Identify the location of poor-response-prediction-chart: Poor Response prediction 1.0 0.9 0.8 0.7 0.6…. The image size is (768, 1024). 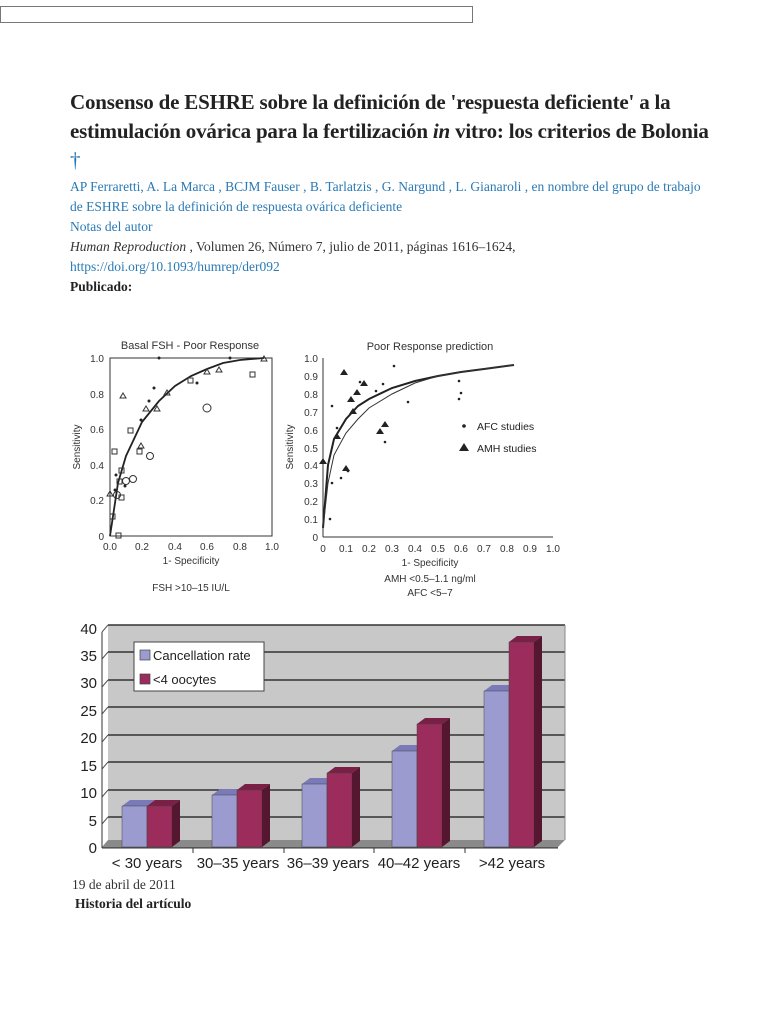
(422, 470).